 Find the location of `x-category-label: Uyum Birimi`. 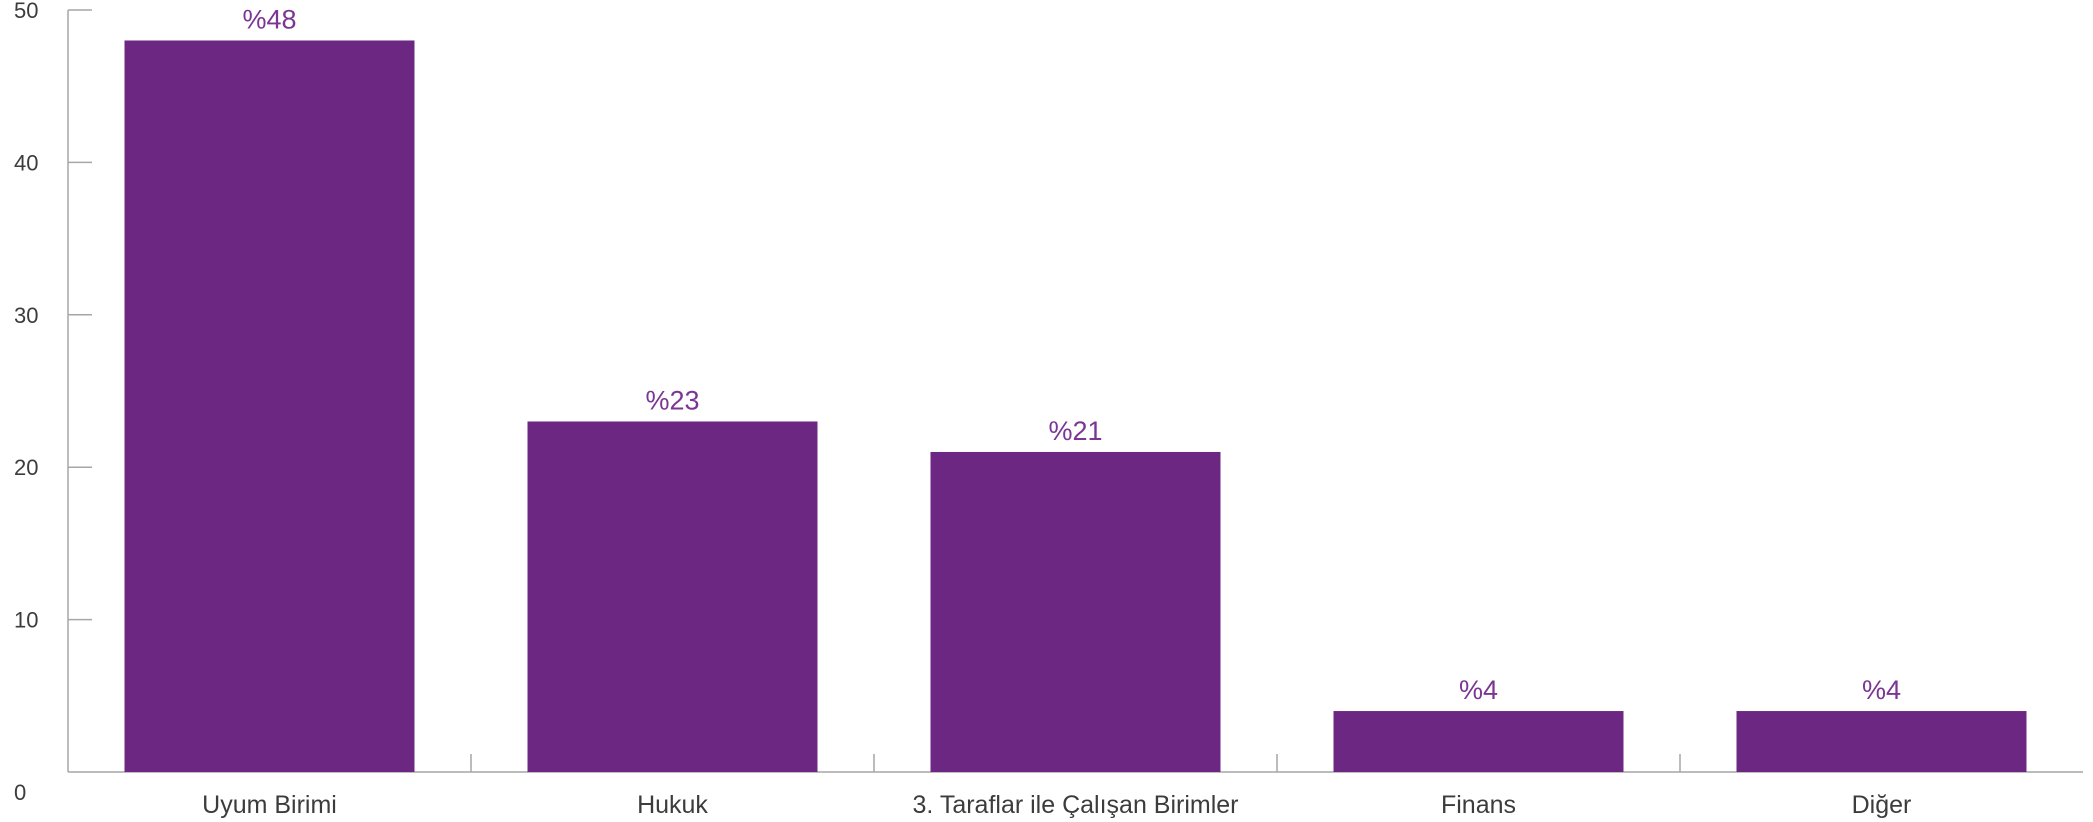

x-category-label: Uyum Birimi is located at coordinates (269, 805).